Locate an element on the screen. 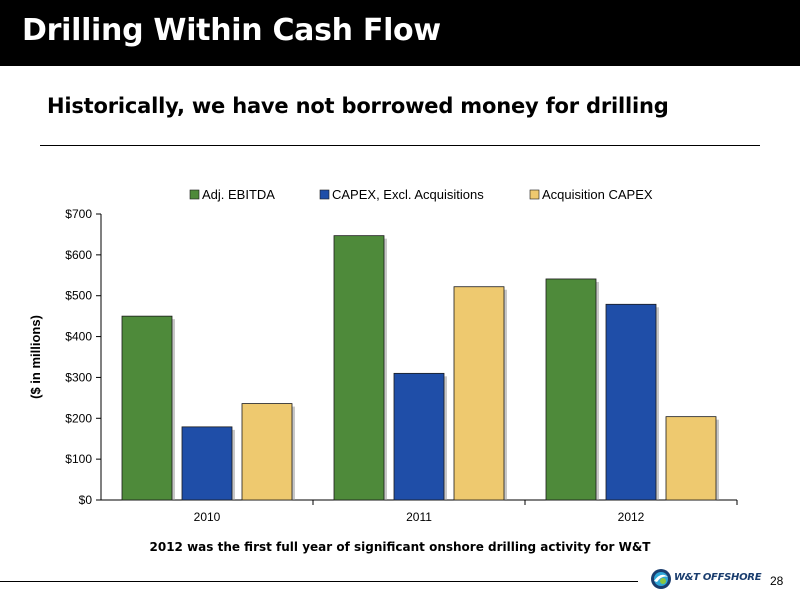  bar-capex-excl-acquisitions-2011 is located at coordinates (419, 436).